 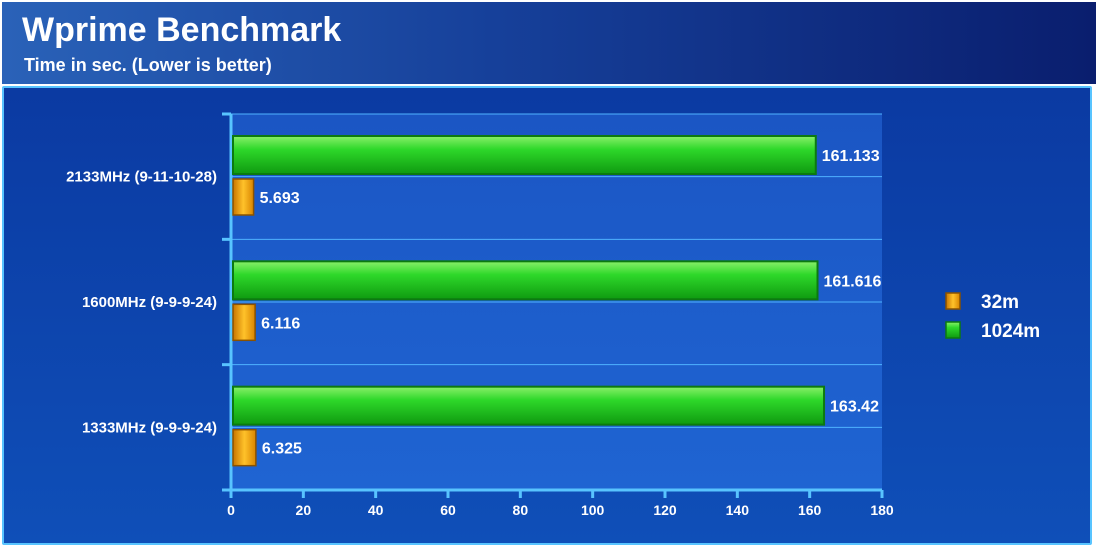 What do you see at coordinates (448, 510) in the screenshot?
I see `x-tick-label: 60` at bounding box center [448, 510].